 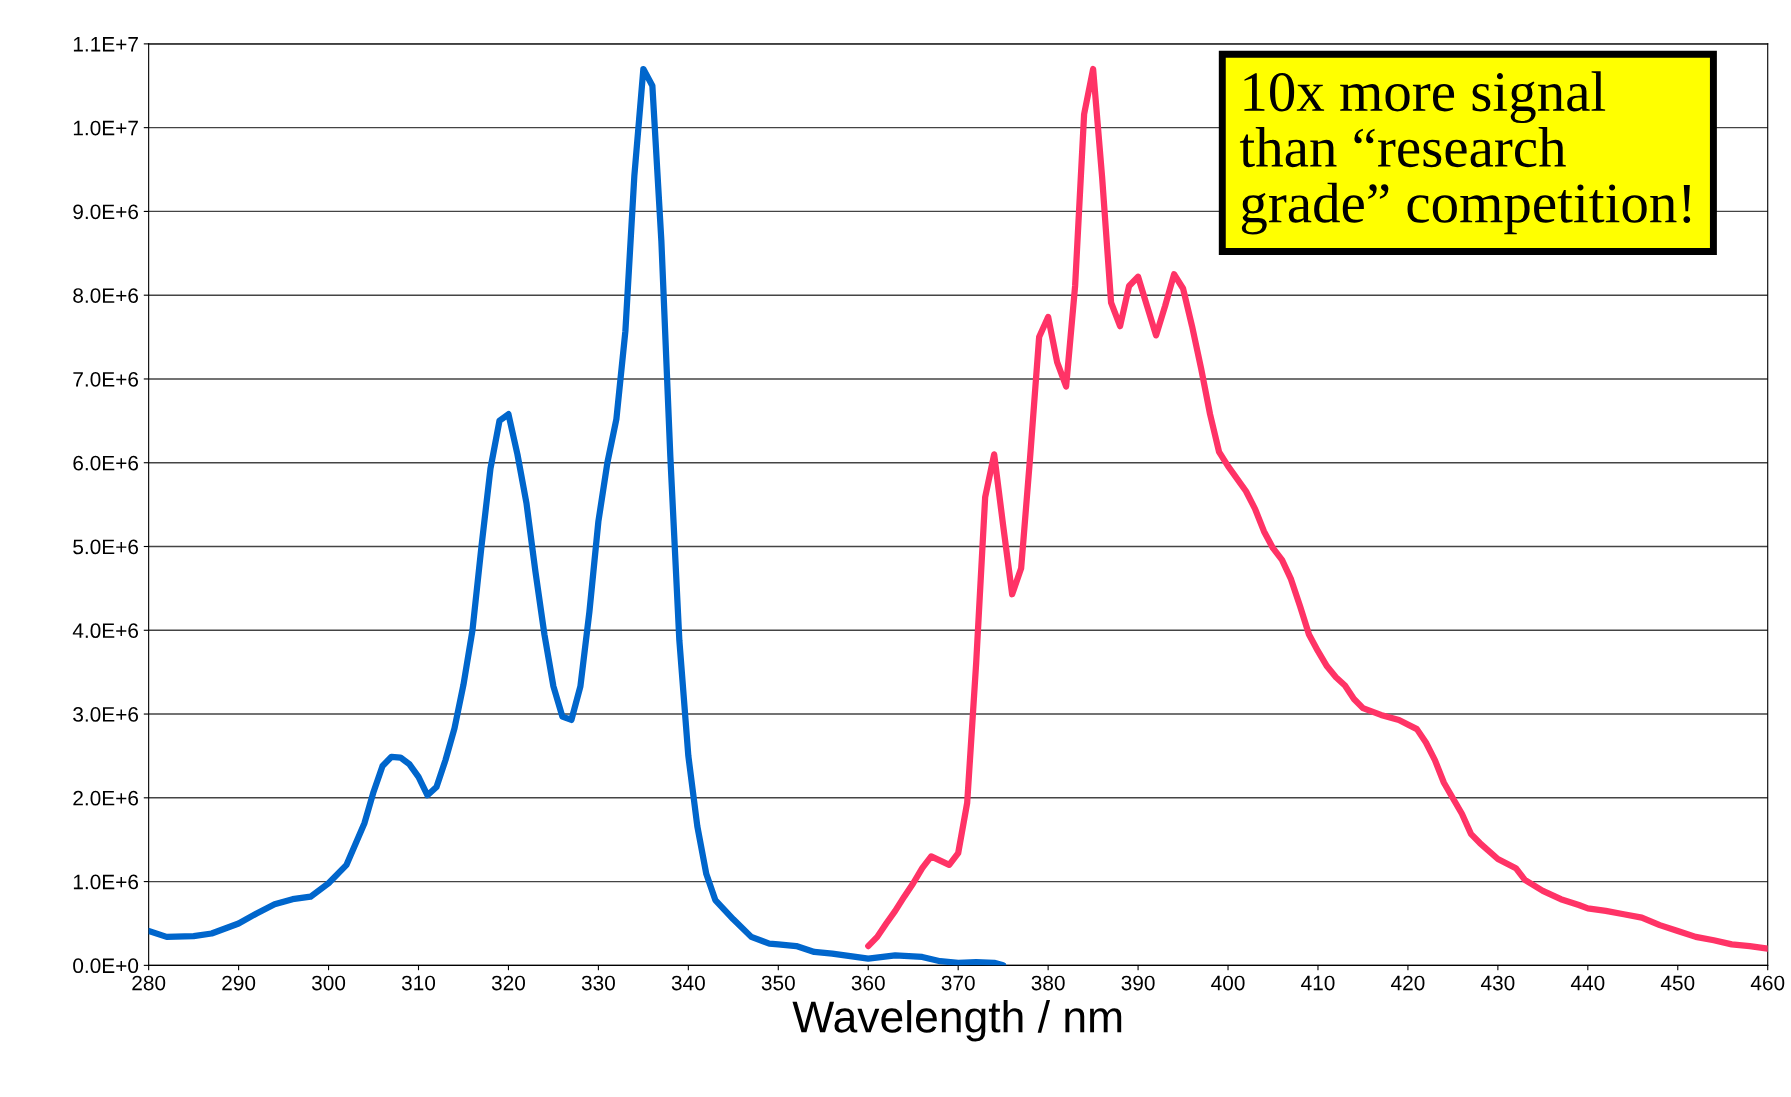 What do you see at coordinates (106, 379) in the screenshot?
I see `y-tick-label: 7.0E+6` at bounding box center [106, 379].